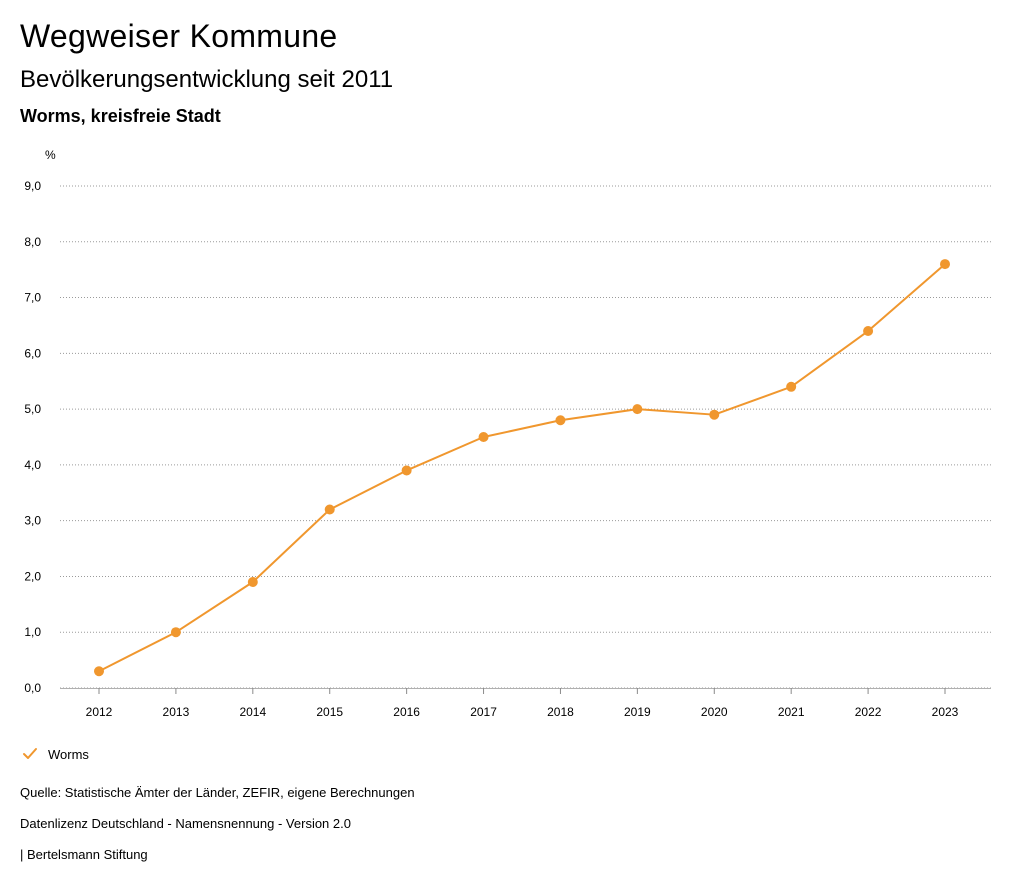 The image size is (1024, 888). Describe the element at coordinates (406, 712) in the screenshot. I see `x-tick-label: 2016` at that location.